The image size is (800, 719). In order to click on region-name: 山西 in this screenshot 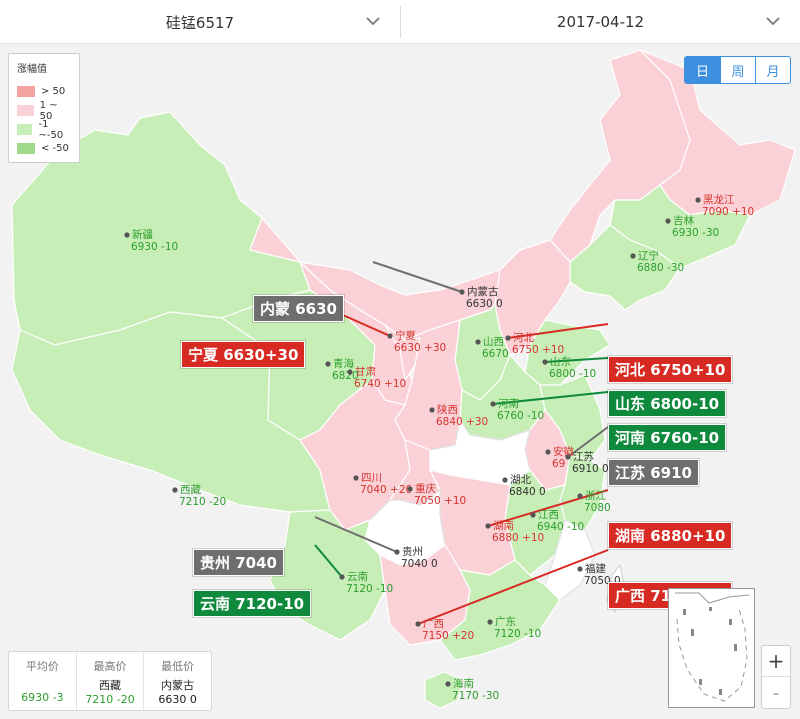, I will do `click(493, 342)`.